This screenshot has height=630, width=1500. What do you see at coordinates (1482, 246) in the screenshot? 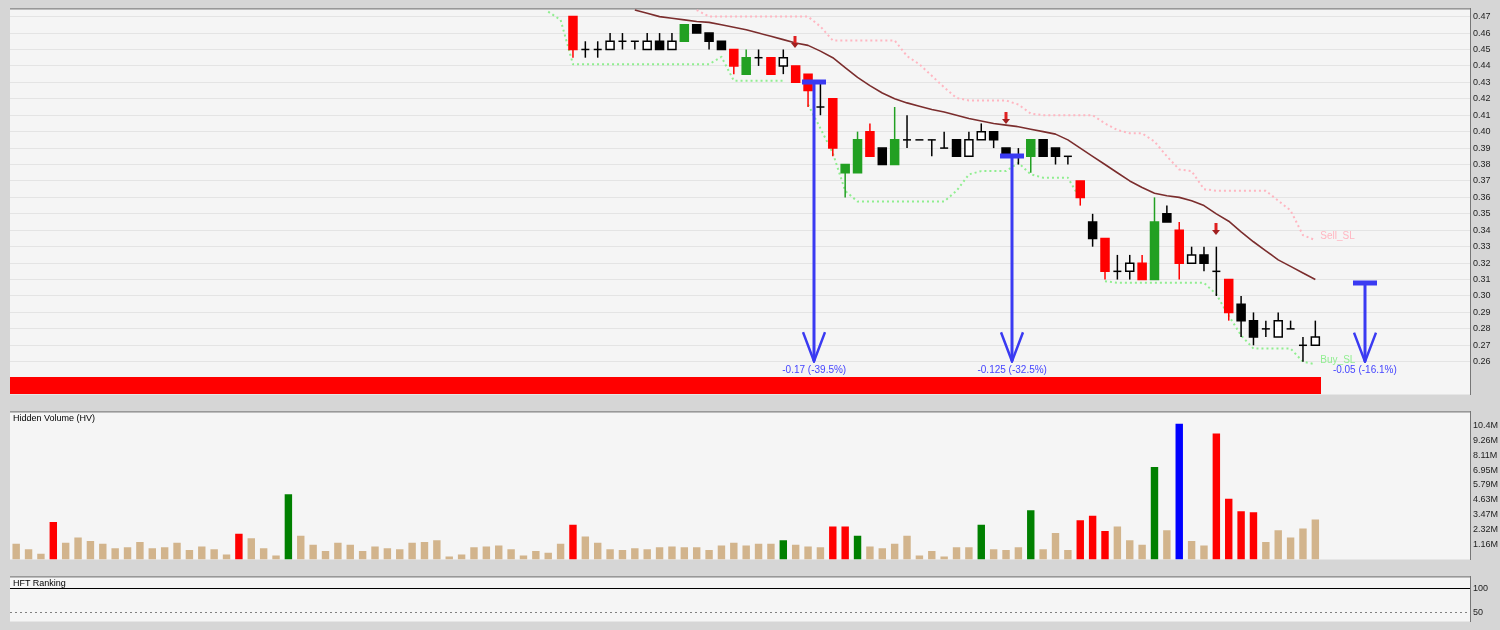
I see `y-tick-label: 0.33` at bounding box center [1482, 246].